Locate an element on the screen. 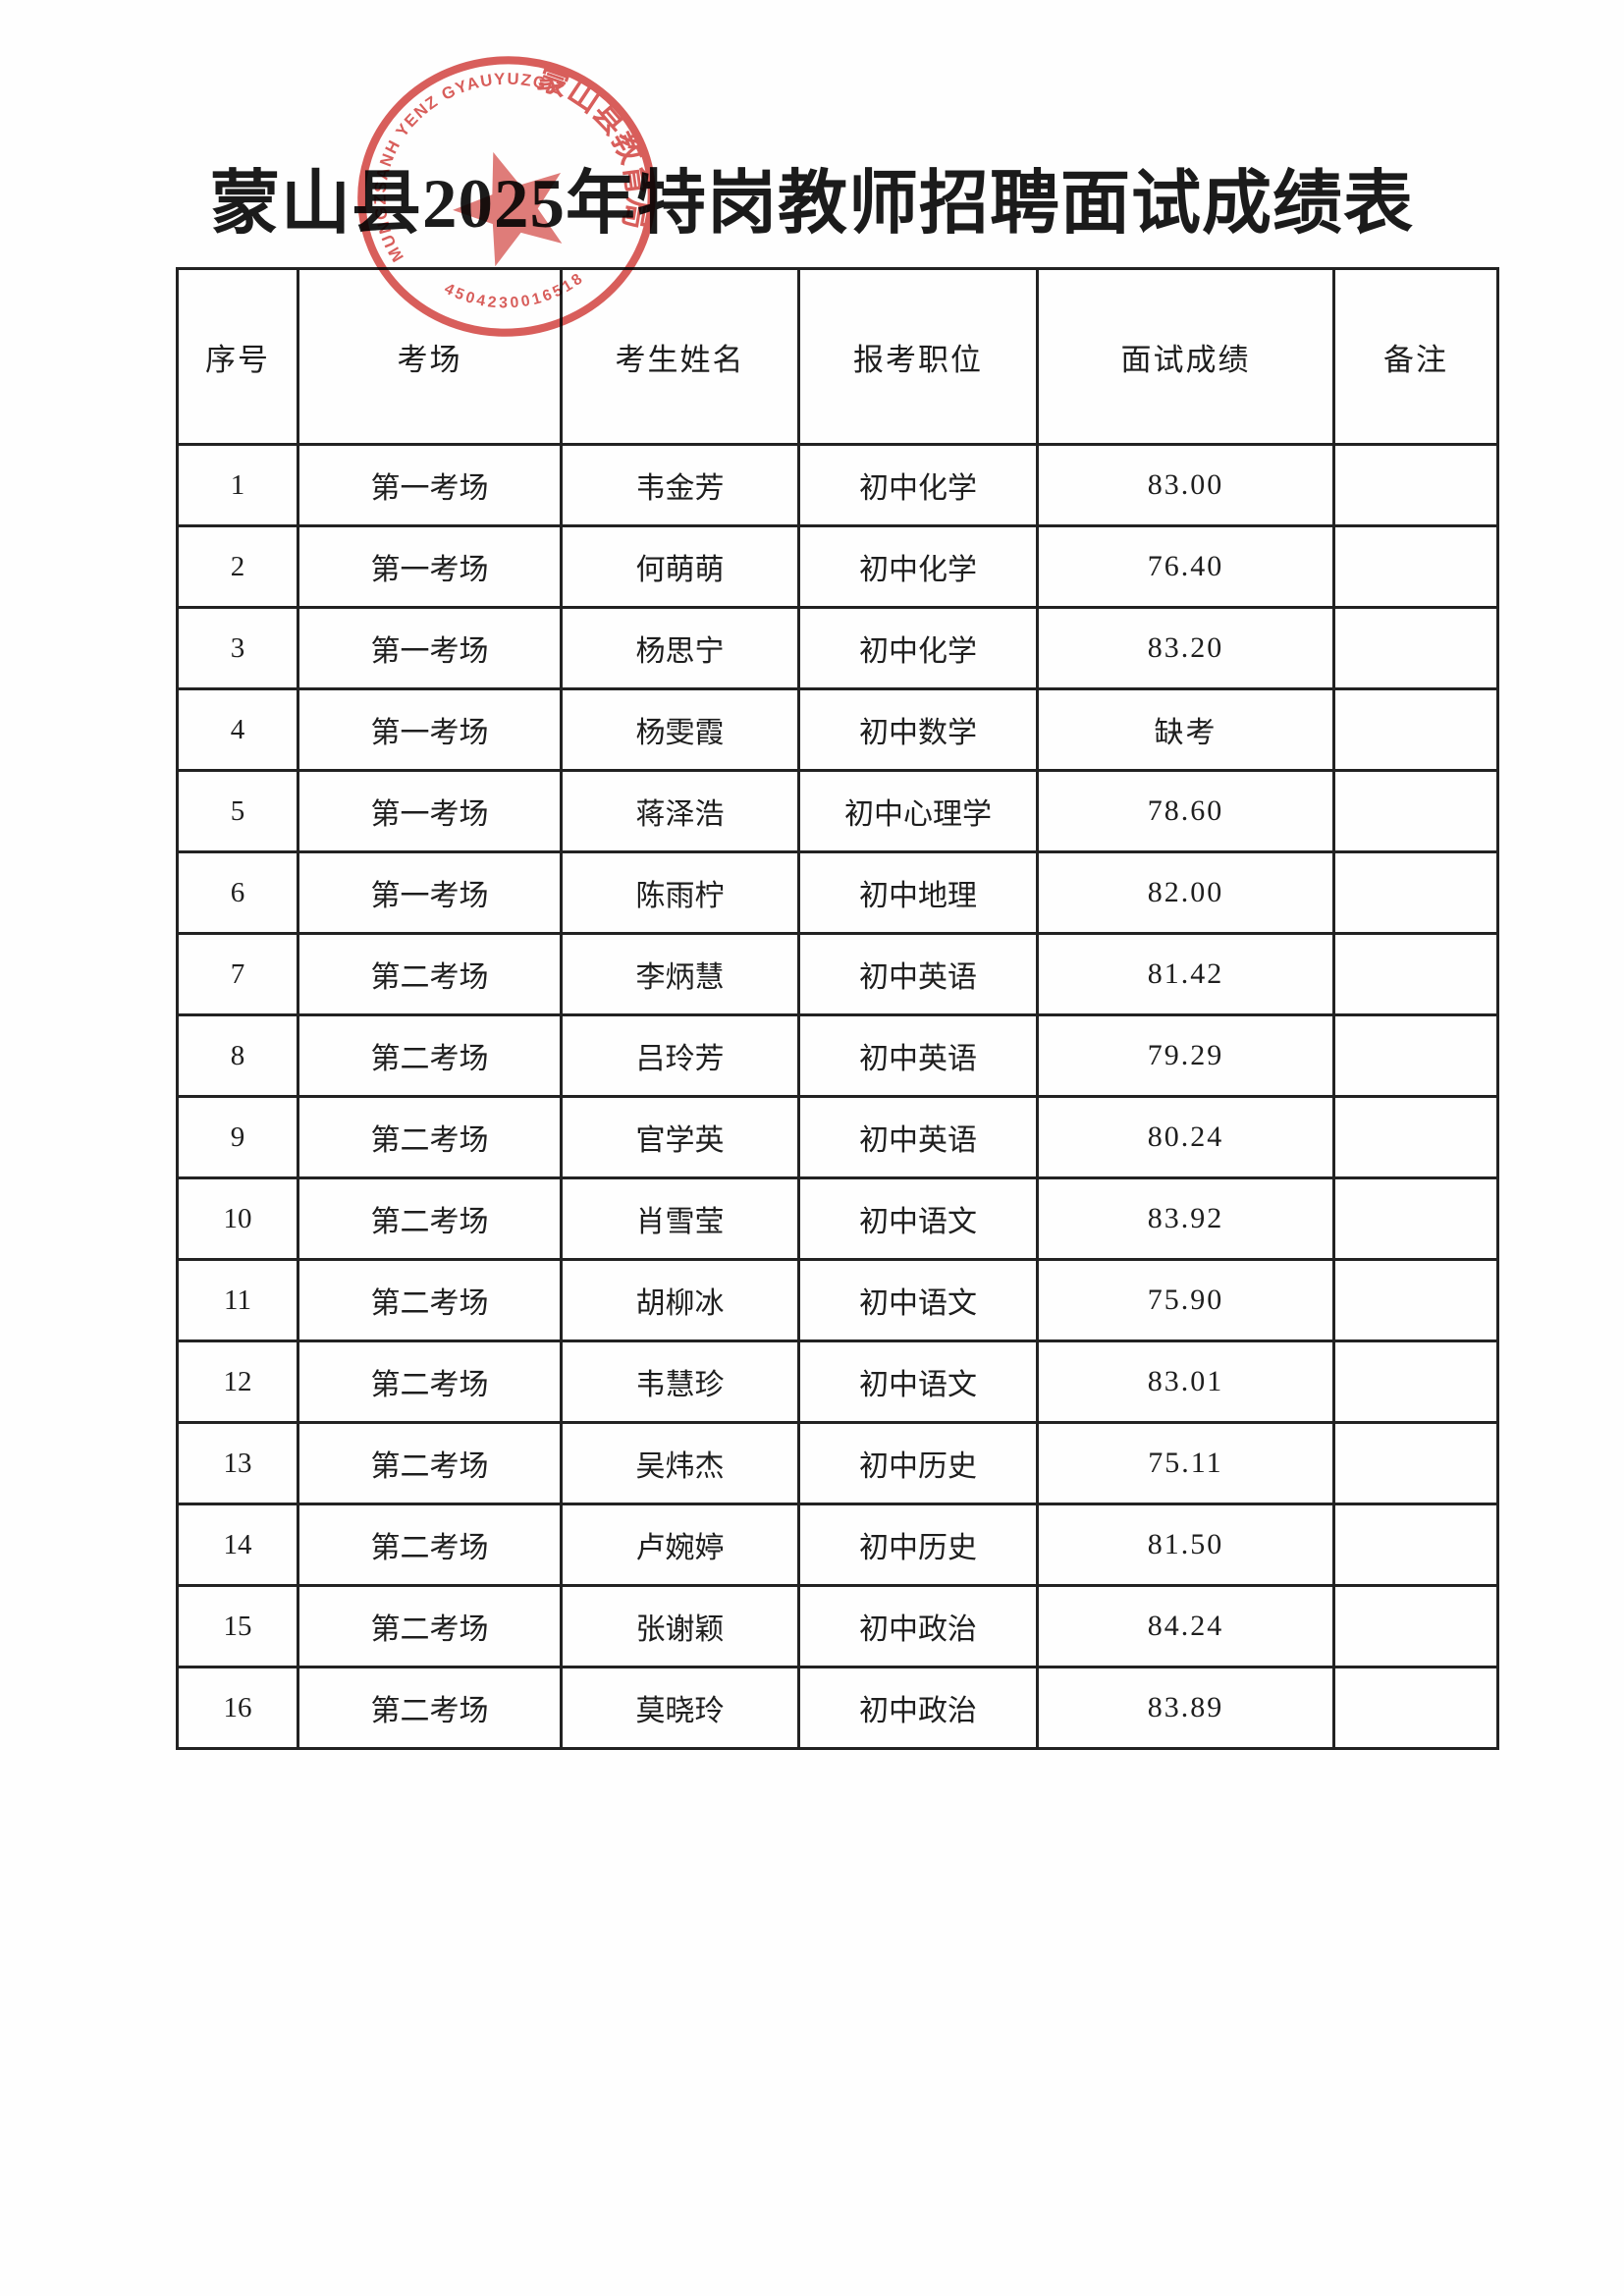 The width and height of the screenshot is (1624, 2296). cell-no: 6 is located at coordinates (237, 892).